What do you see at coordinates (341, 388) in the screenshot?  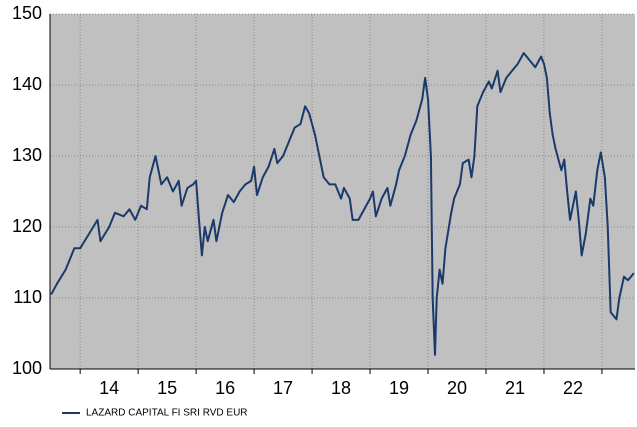 I see `x-tick-label: 18` at bounding box center [341, 388].